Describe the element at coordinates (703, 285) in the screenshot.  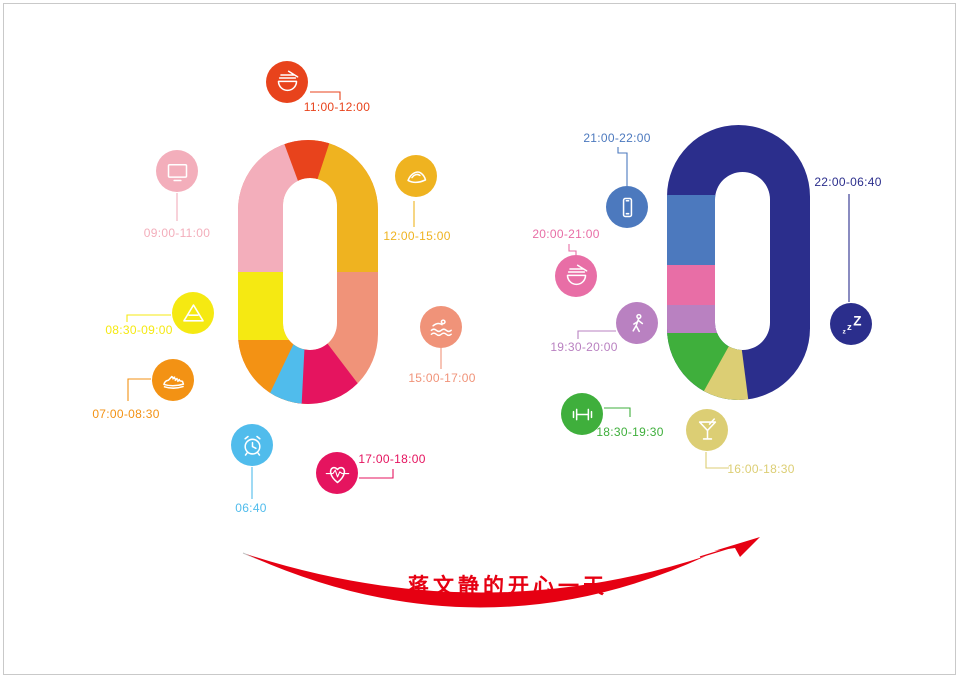
I see `ring-right-segment-dinner` at that location.